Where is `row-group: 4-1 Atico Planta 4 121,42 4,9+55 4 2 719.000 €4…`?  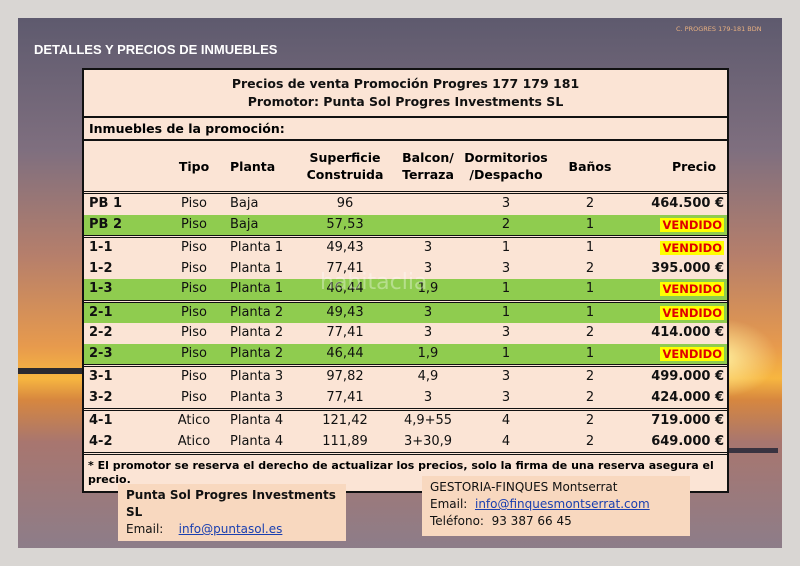
row-group: 4-1 Atico Planta 4 121,42 4,9+55 4 2 719.000 €4… is located at coordinates (405, 433).